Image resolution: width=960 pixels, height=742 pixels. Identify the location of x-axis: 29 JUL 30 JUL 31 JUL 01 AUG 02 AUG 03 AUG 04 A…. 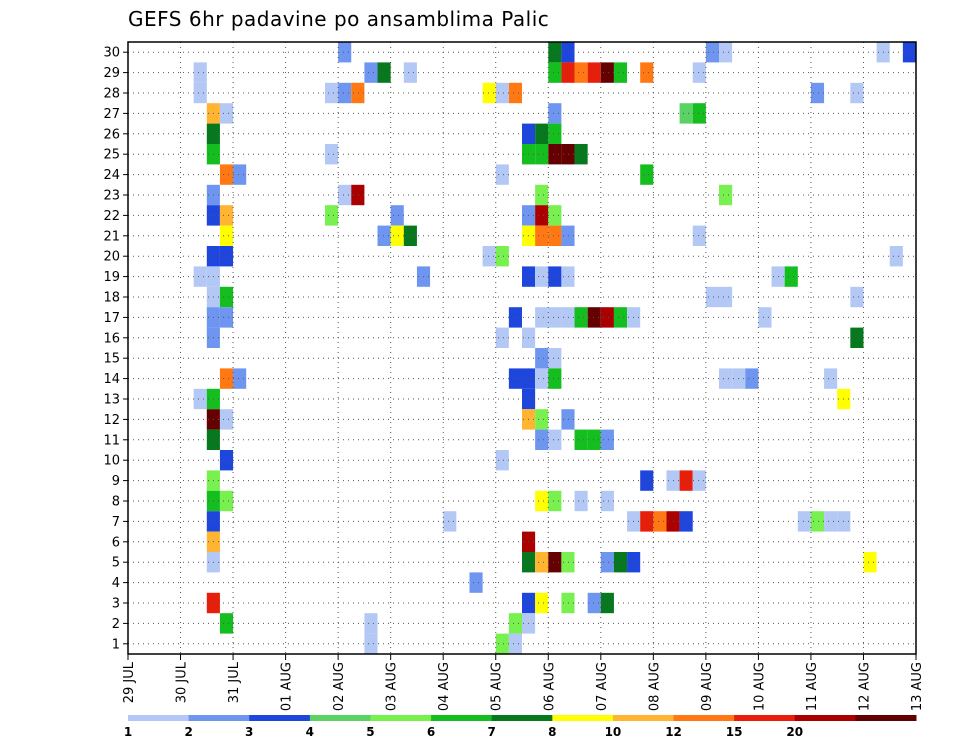
(523, 682).